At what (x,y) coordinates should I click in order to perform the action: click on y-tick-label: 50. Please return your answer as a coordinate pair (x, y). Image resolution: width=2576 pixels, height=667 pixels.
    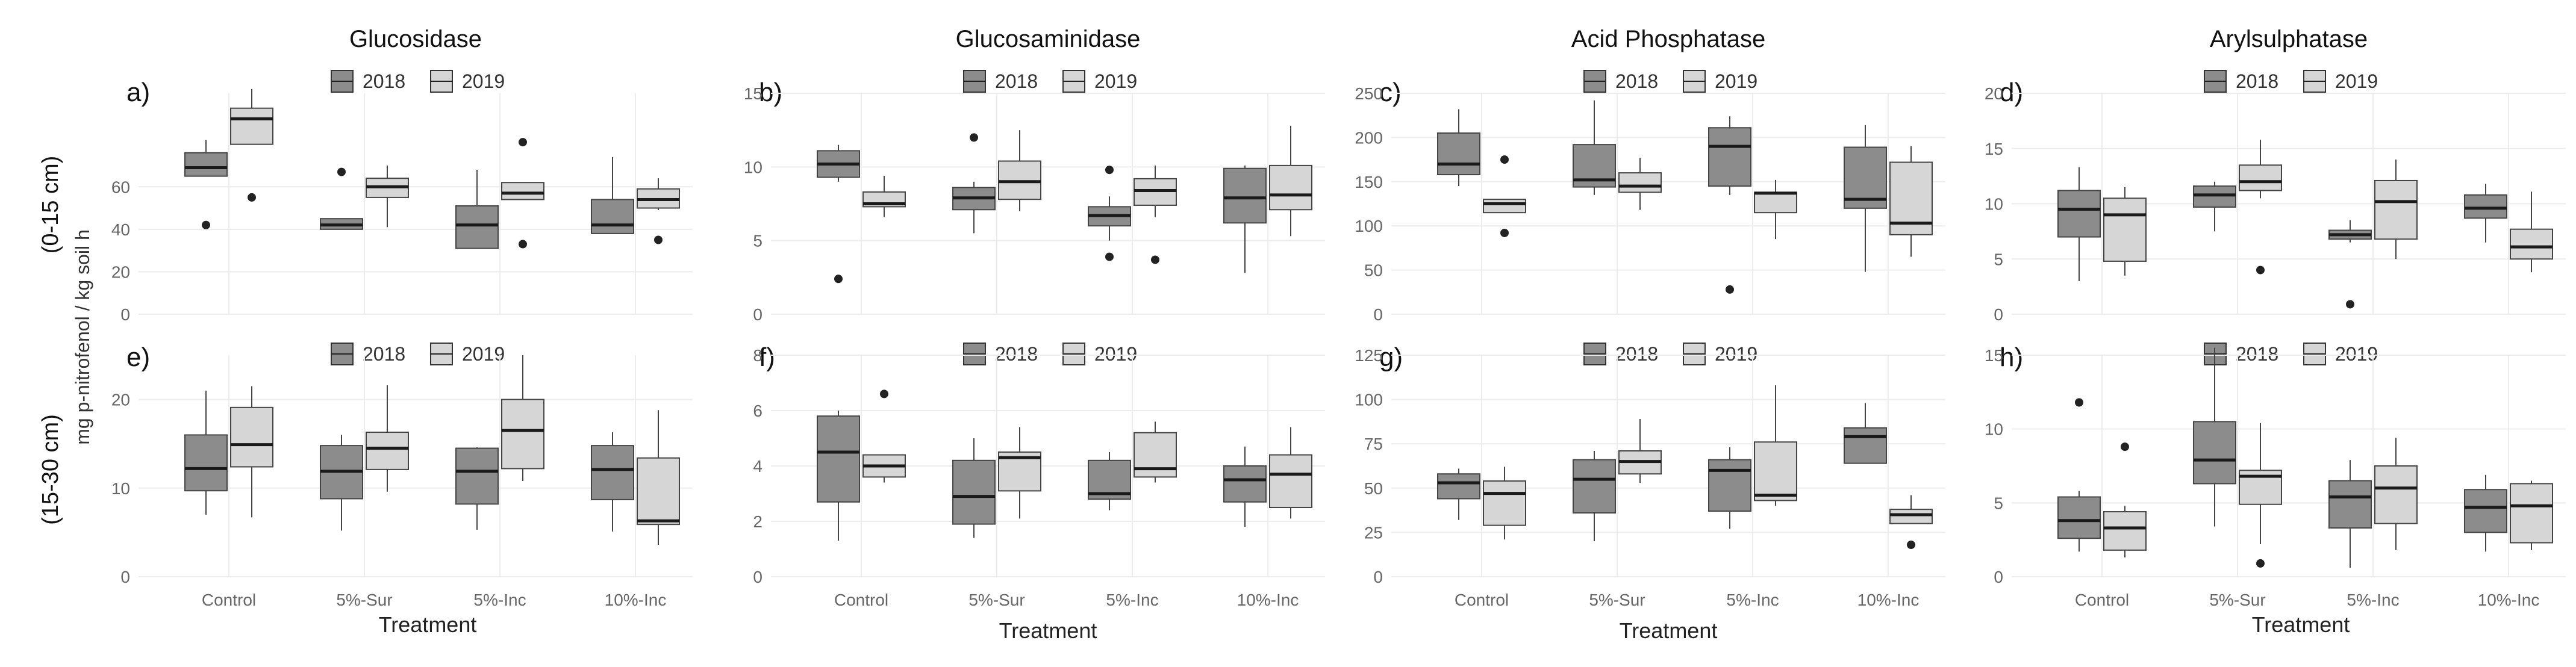
    Looking at the image, I should click on (1373, 270).